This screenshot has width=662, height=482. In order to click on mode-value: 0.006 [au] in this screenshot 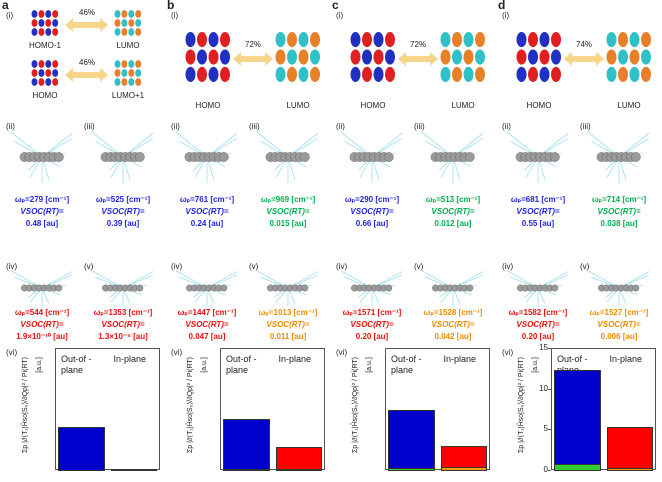, I will do `click(619, 336)`.